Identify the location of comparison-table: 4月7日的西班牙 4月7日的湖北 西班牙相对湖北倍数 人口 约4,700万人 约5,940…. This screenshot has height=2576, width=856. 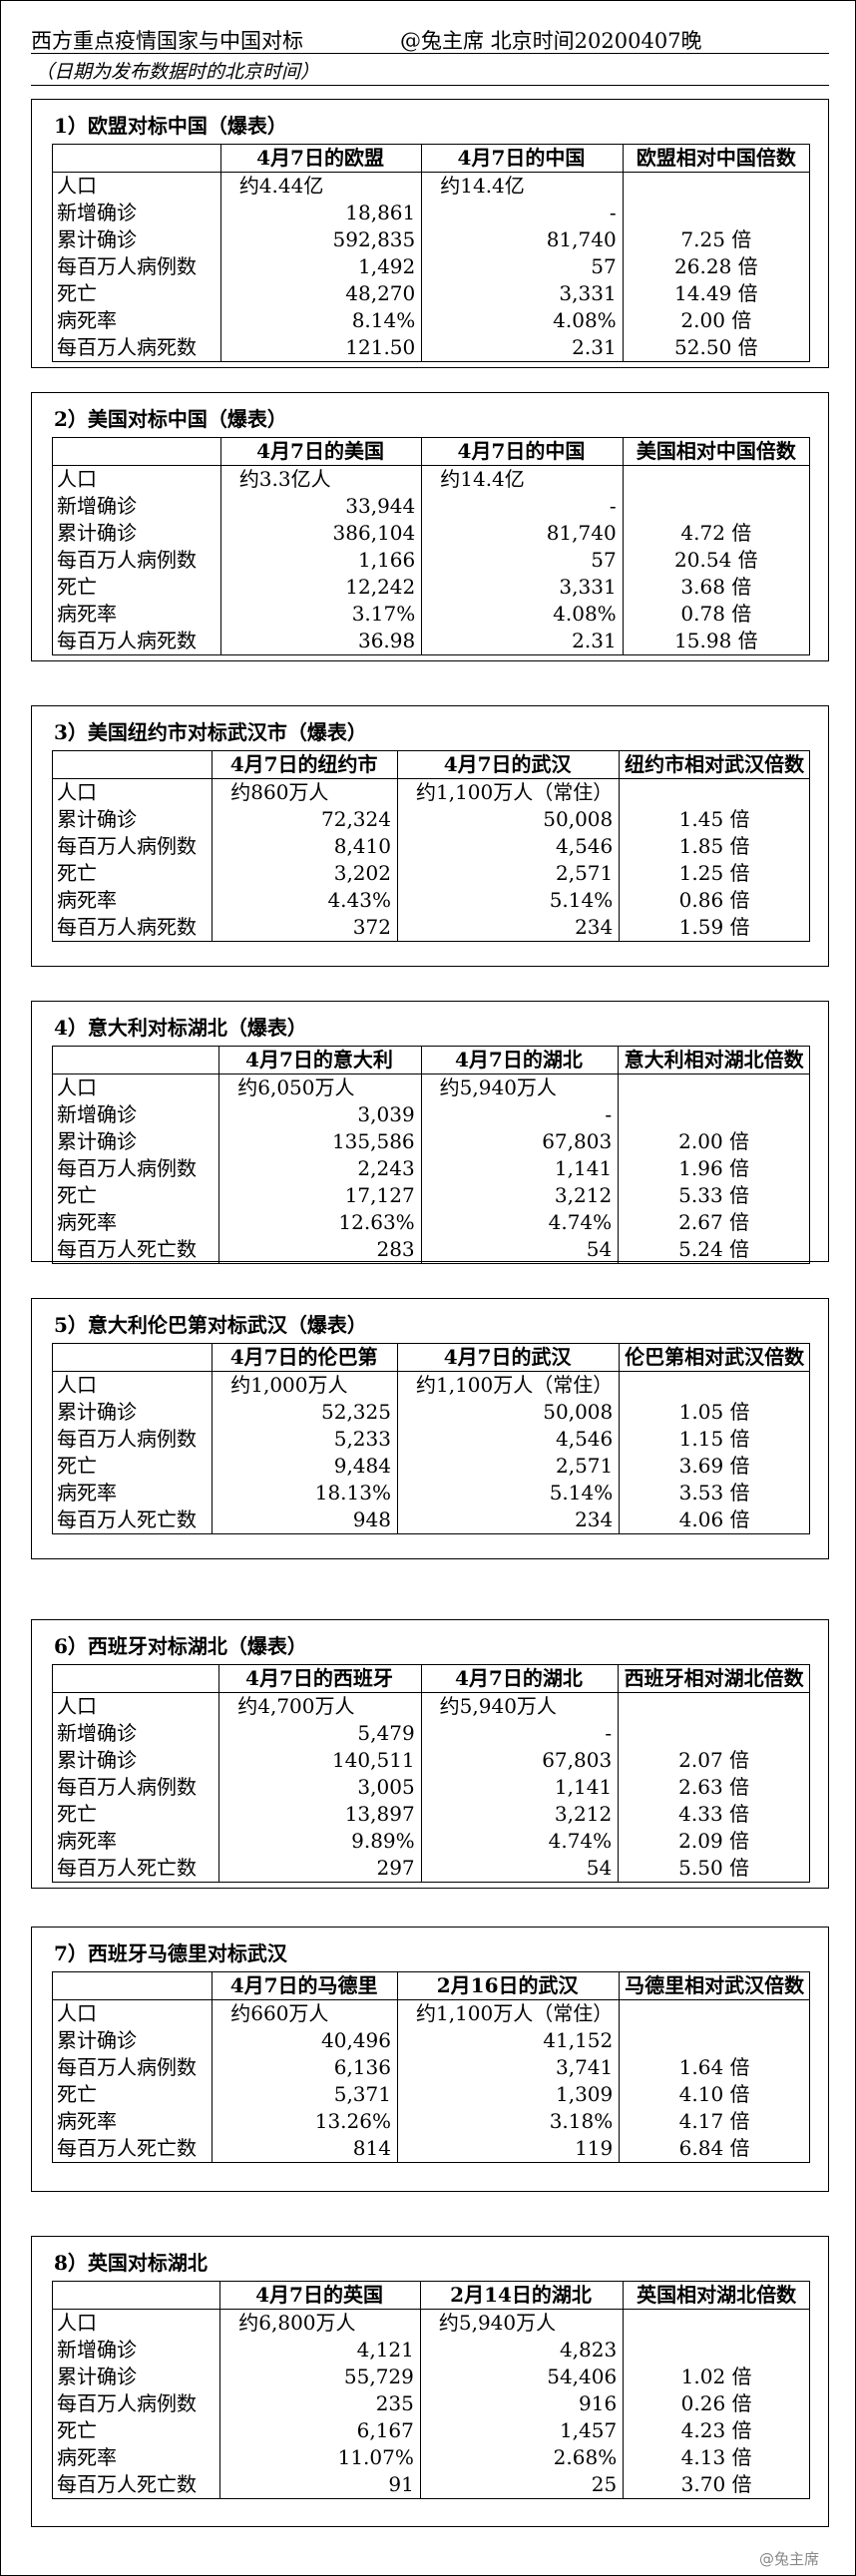
(430, 1773).